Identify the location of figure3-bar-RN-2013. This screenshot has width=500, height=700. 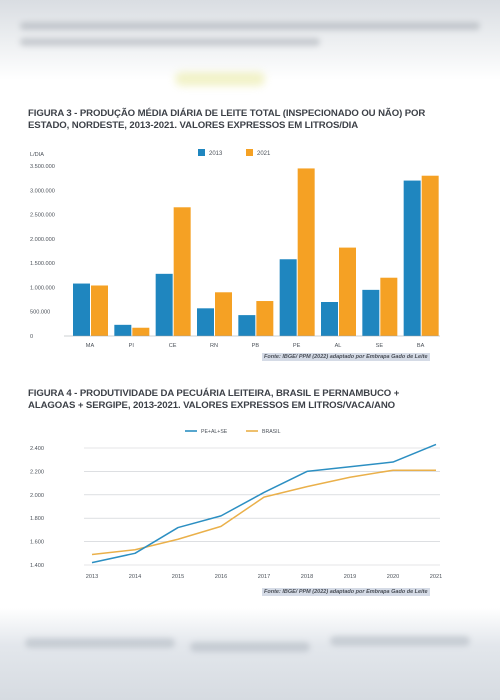
(205, 322).